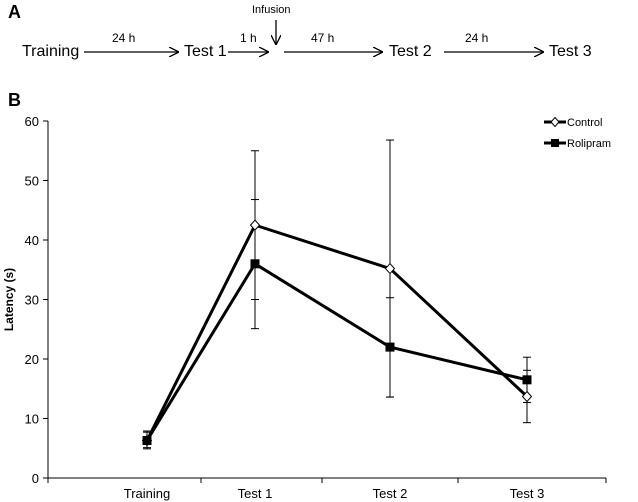  Describe the element at coordinates (477, 38) in the screenshot. I see `timeline-interval-4: 24 h` at that location.